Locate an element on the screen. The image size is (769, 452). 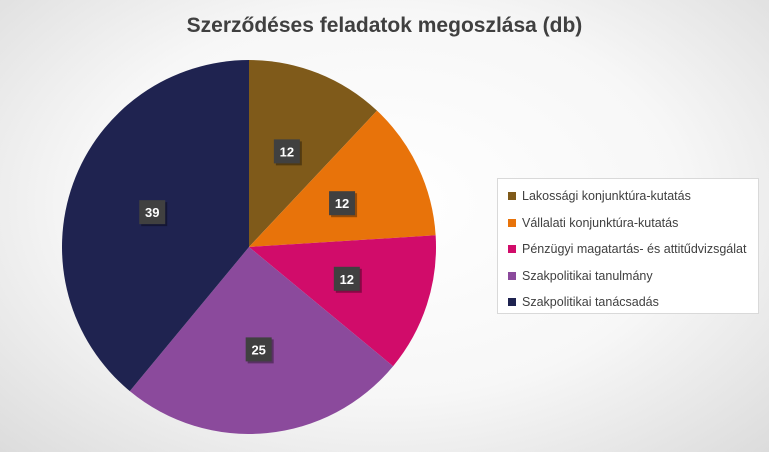
legend-label: Vállalati konjunktúra-kutatás is located at coordinates (600, 222).